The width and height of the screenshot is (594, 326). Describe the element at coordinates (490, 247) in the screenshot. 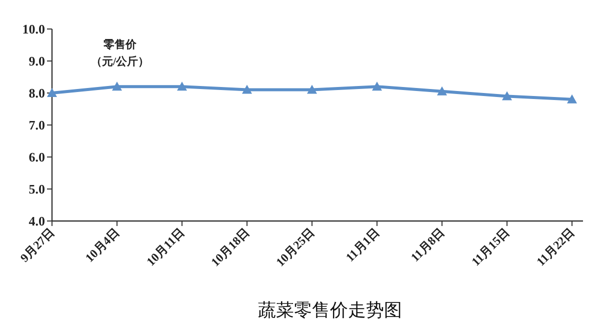

I see `x-tick-label: 11月15日` at that location.